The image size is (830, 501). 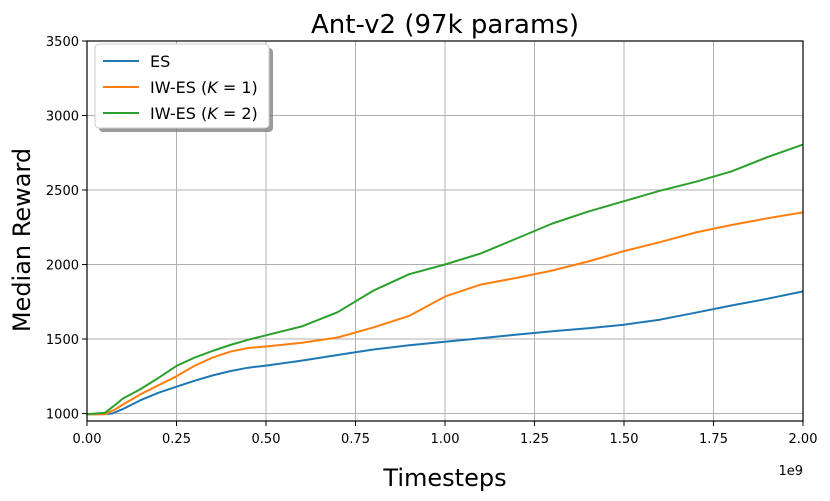 I want to click on x-tick-label: 0.00, so click(x=87, y=439).